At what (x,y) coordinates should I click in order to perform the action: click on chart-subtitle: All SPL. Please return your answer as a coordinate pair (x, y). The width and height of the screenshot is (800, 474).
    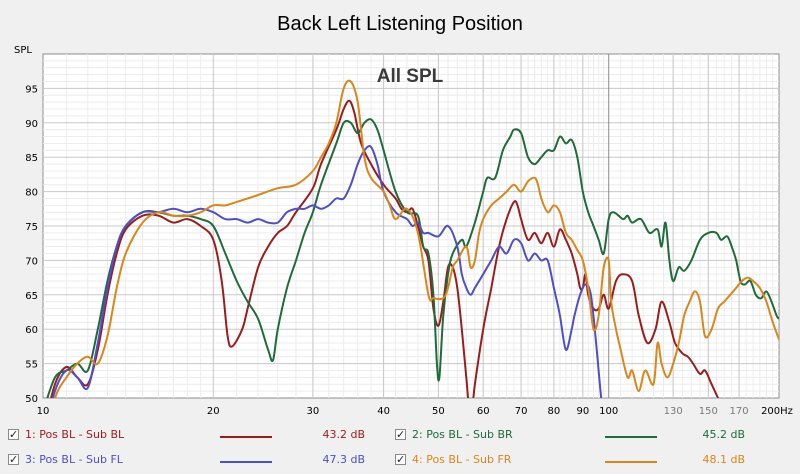
    Looking at the image, I should click on (410, 76).